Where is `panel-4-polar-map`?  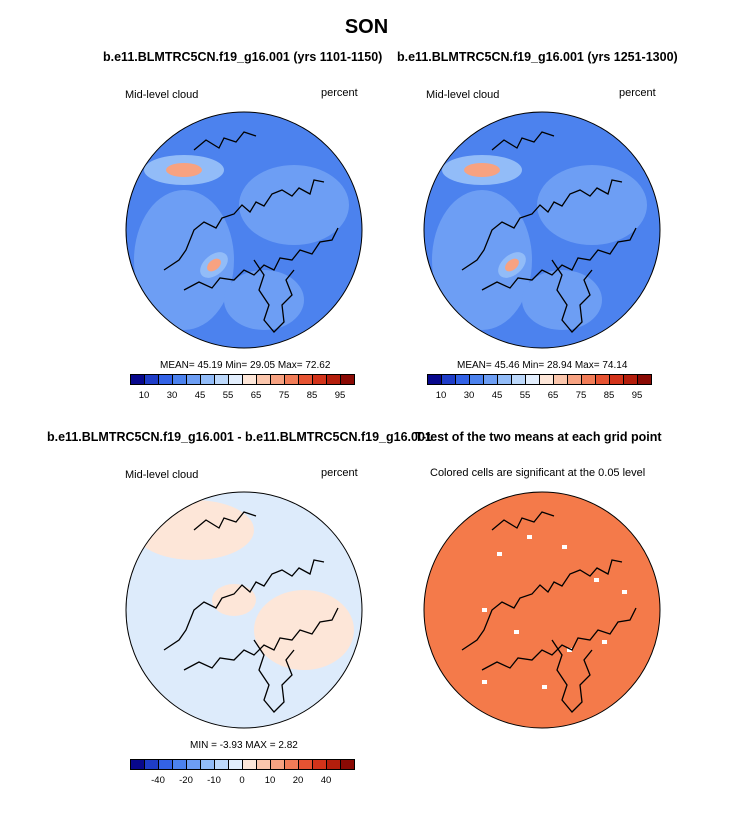
panel-4-polar-map is located at coordinates (542, 610).